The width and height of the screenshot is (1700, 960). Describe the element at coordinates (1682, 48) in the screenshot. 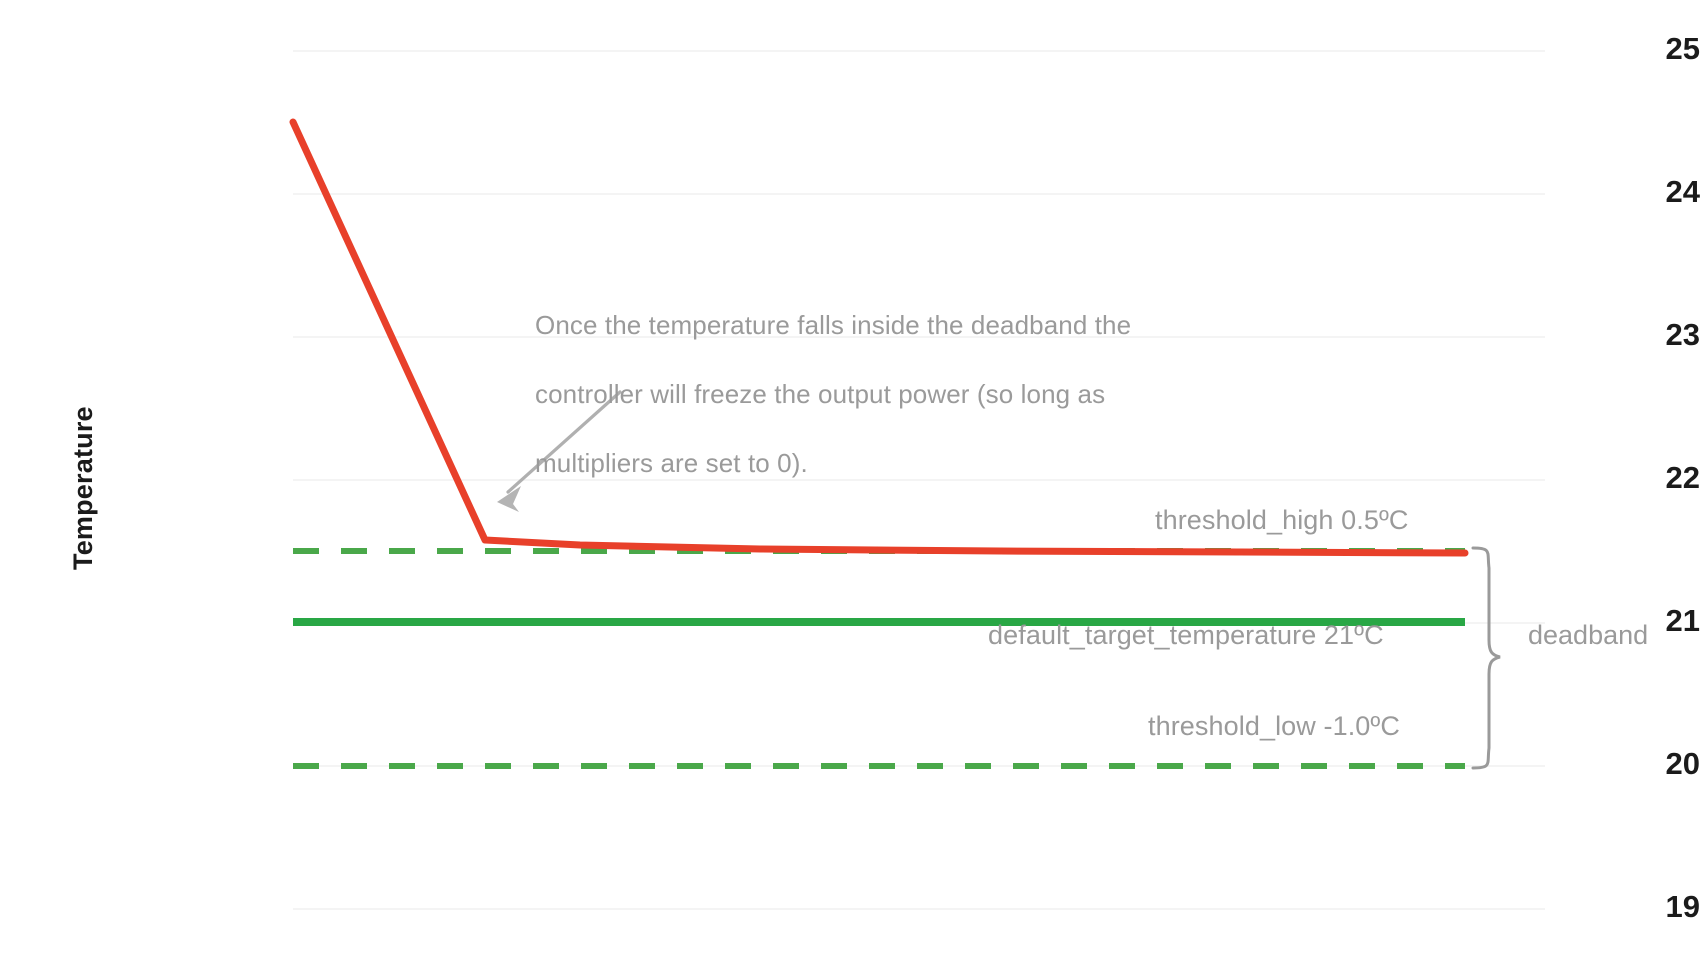

I see `y-tick-25: 25` at that location.